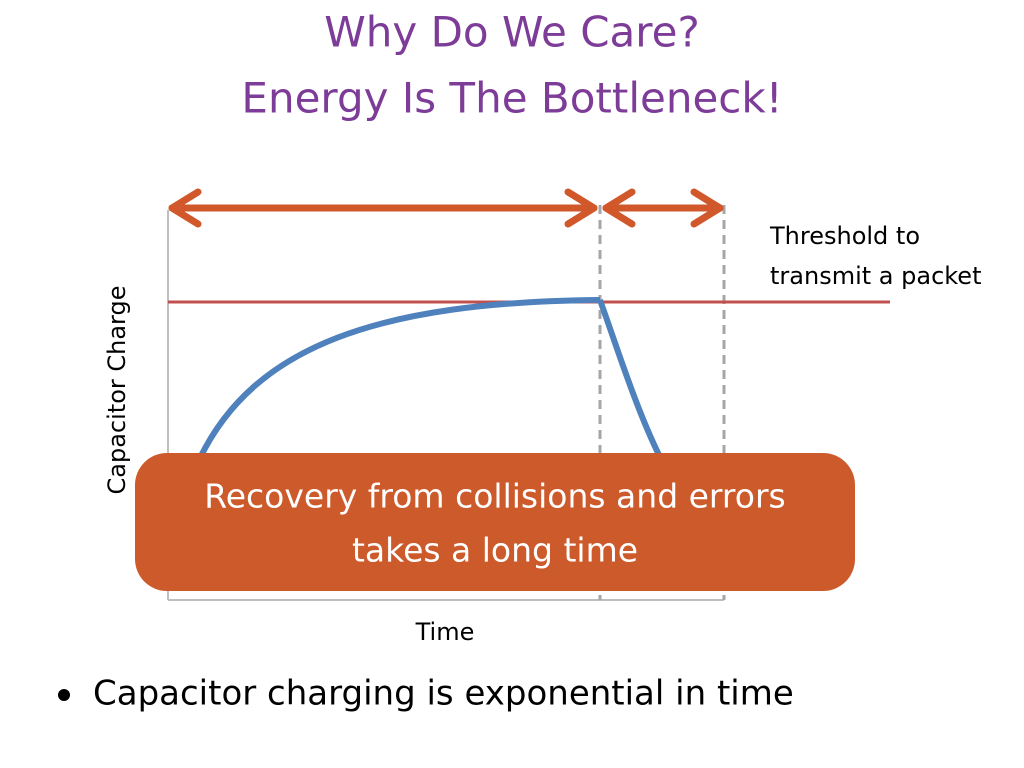 Image resolution: width=1024 pixels, height=768 pixels. What do you see at coordinates (844, 236) in the screenshot?
I see `threshold-label: Threshold to` at bounding box center [844, 236].